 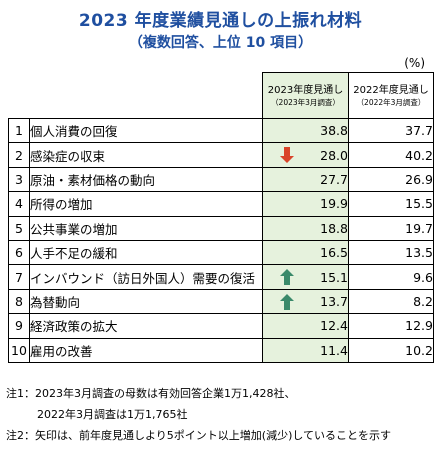 I want to click on rank-cell: 8, so click(x=19, y=301).